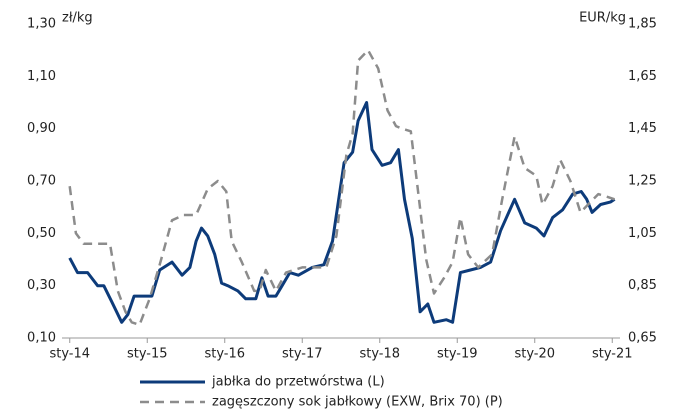  I want to click on y-tick-label: 0,70, so click(41, 181).